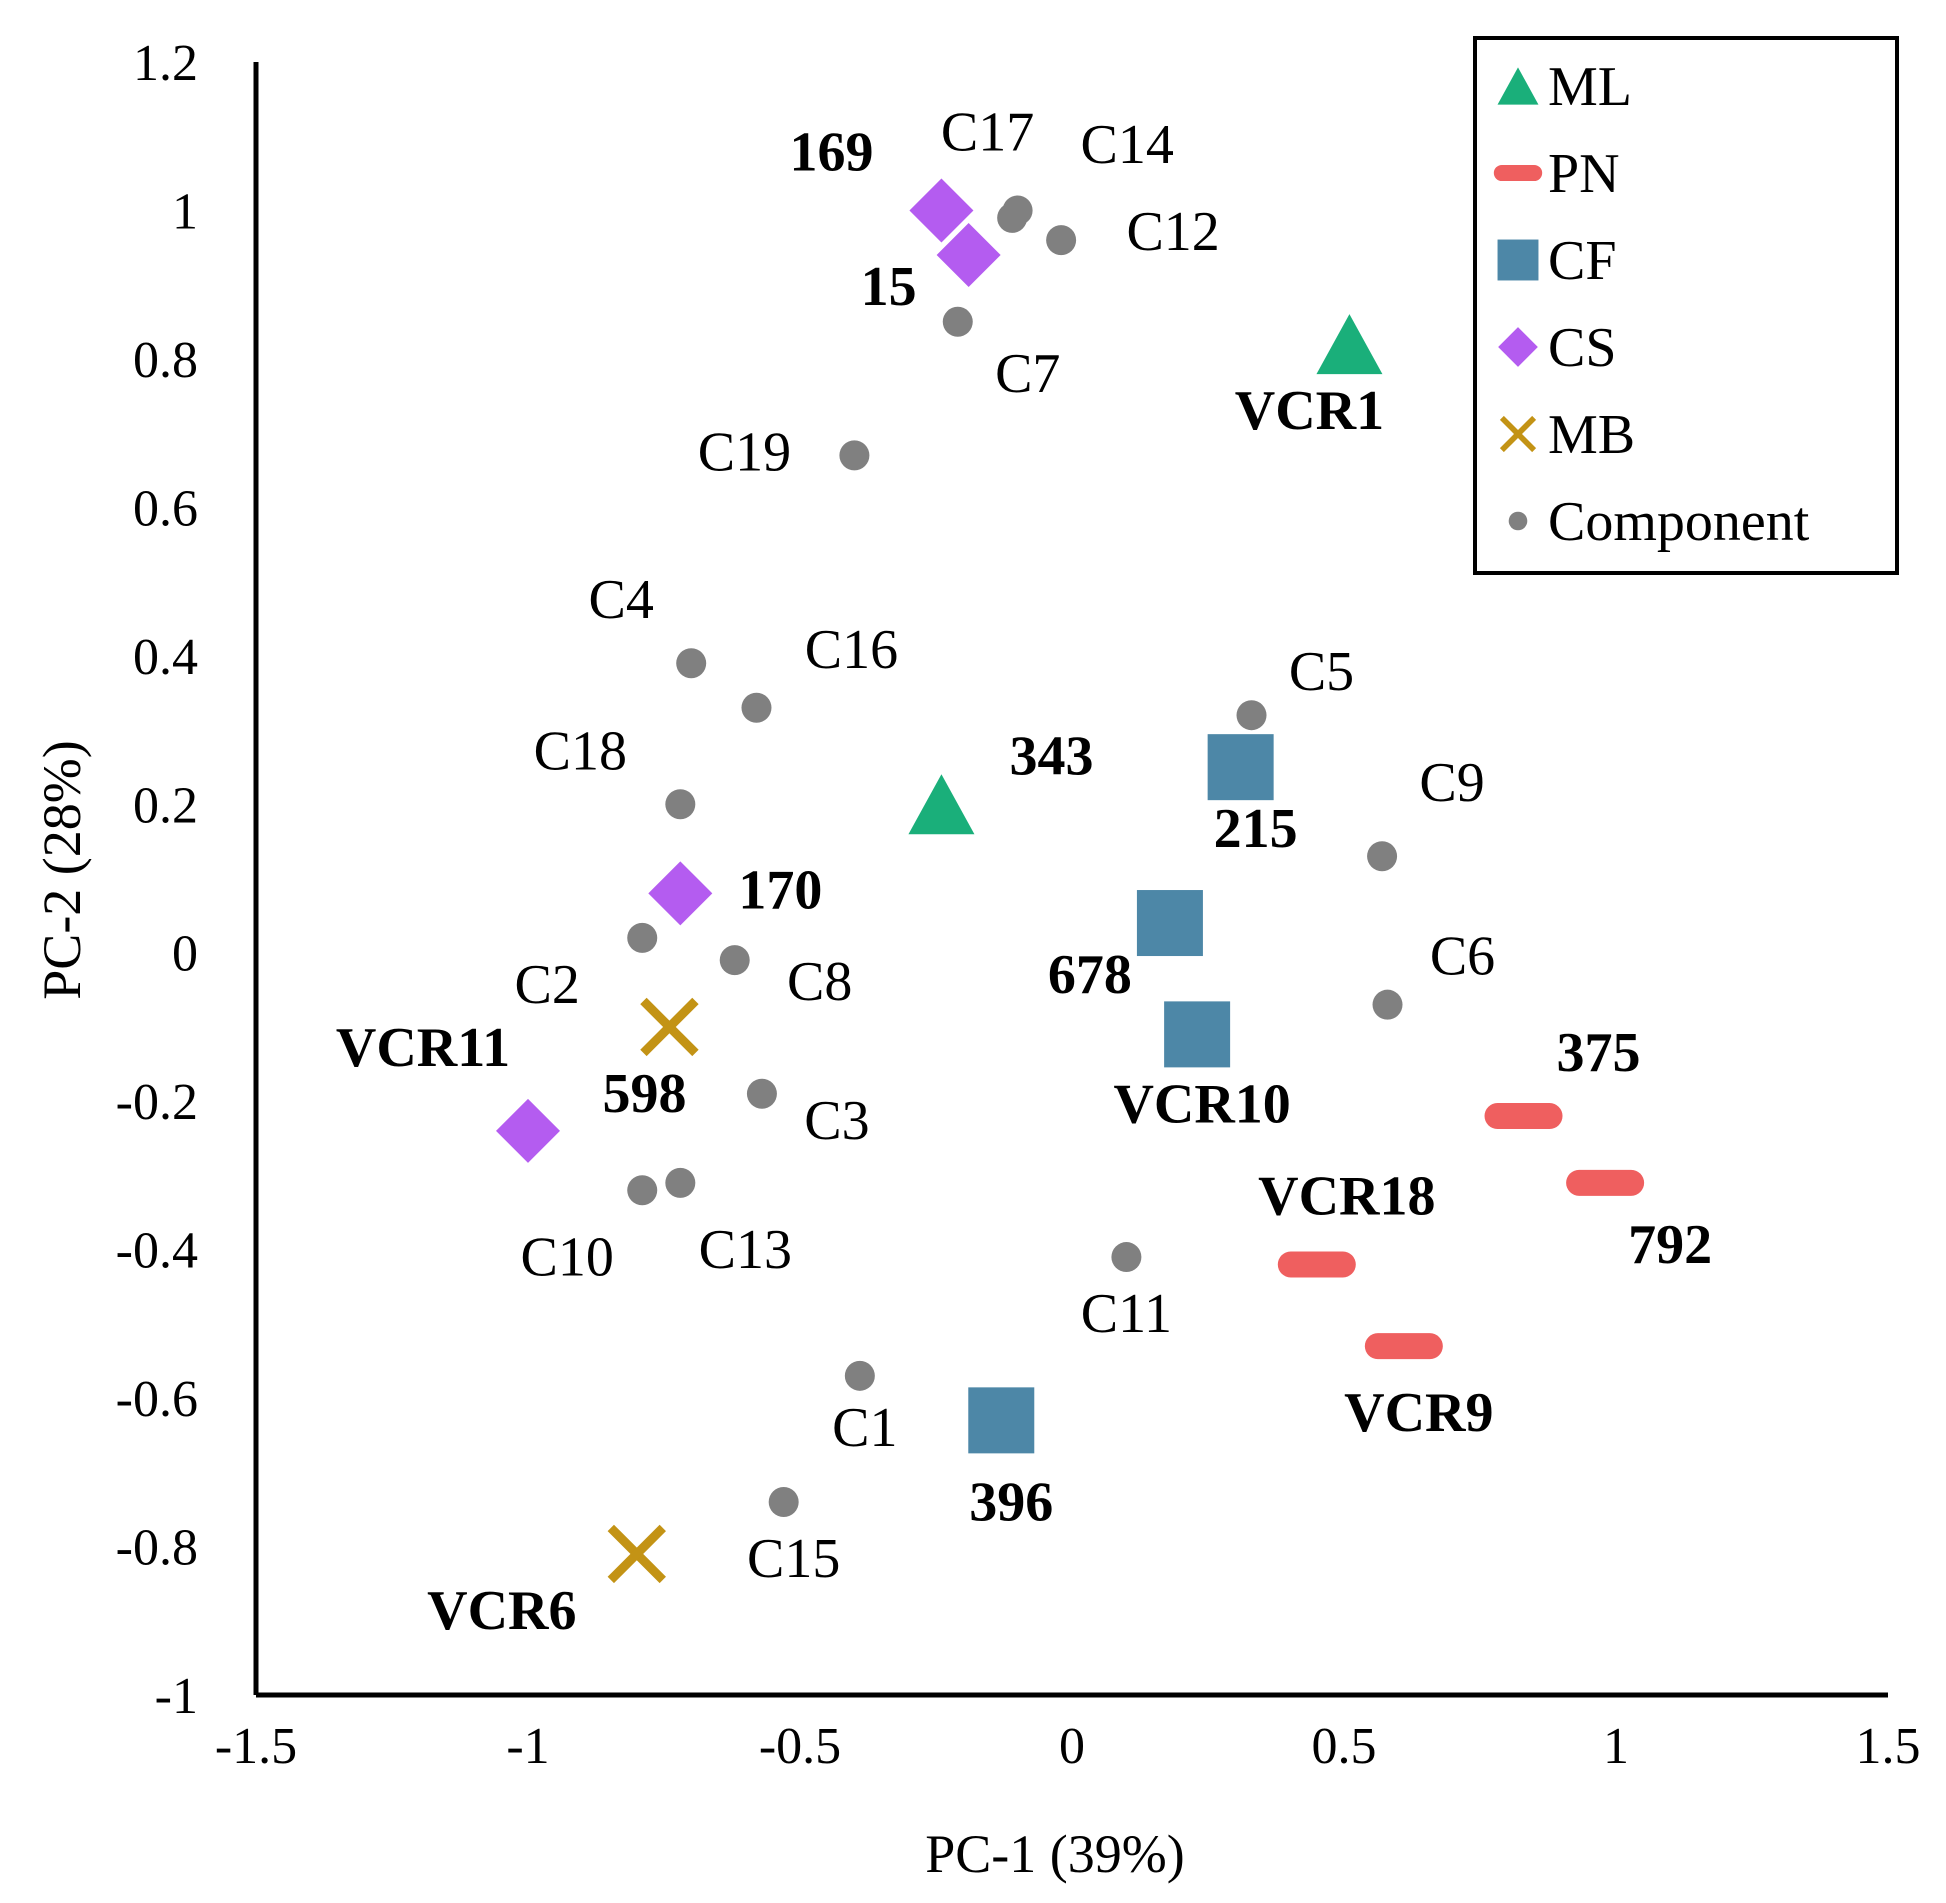  I want to click on point-label: C19, so click(744, 452).